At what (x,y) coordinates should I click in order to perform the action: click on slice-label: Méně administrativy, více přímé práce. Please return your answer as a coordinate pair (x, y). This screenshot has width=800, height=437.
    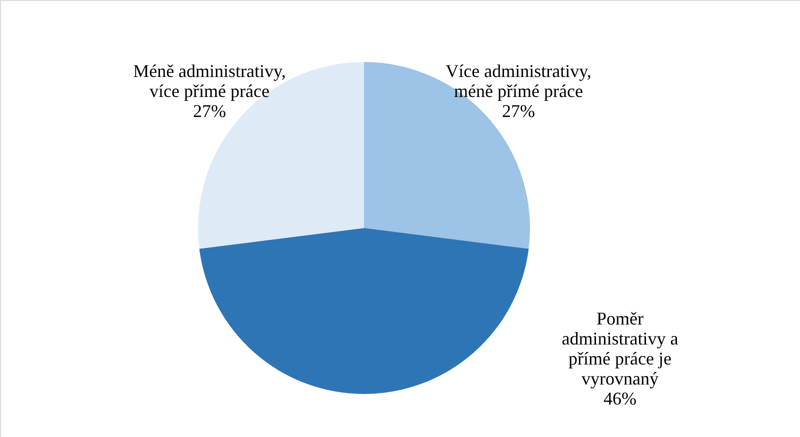
    Looking at the image, I should click on (209, 80).